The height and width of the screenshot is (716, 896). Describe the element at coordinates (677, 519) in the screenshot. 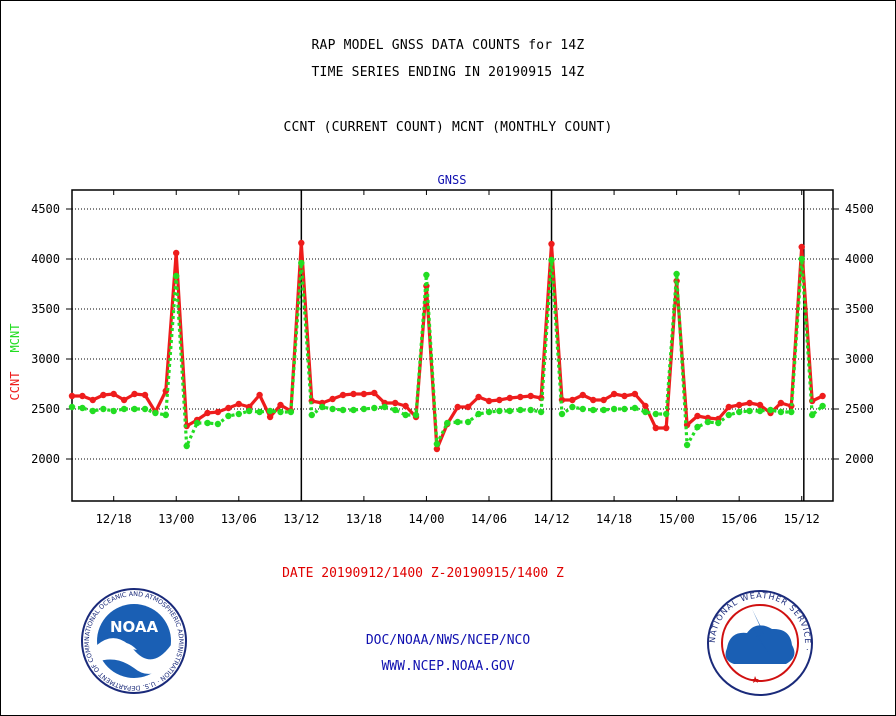

I see `x-tick-label: 15/00` at that location.